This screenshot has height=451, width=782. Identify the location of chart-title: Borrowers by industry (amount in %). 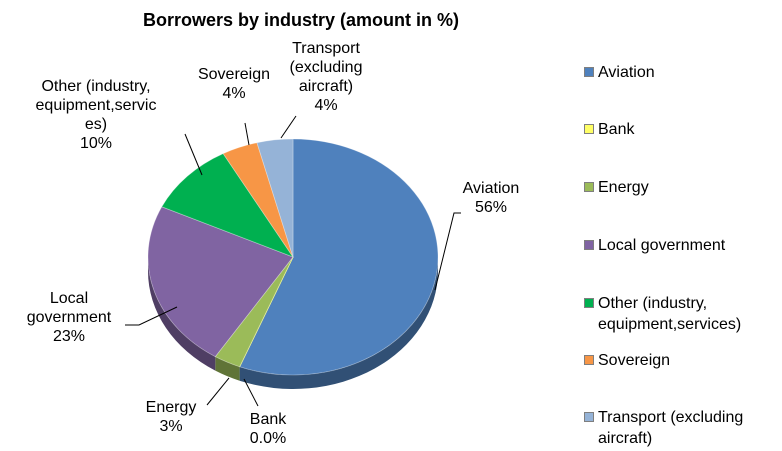
(391, 20).